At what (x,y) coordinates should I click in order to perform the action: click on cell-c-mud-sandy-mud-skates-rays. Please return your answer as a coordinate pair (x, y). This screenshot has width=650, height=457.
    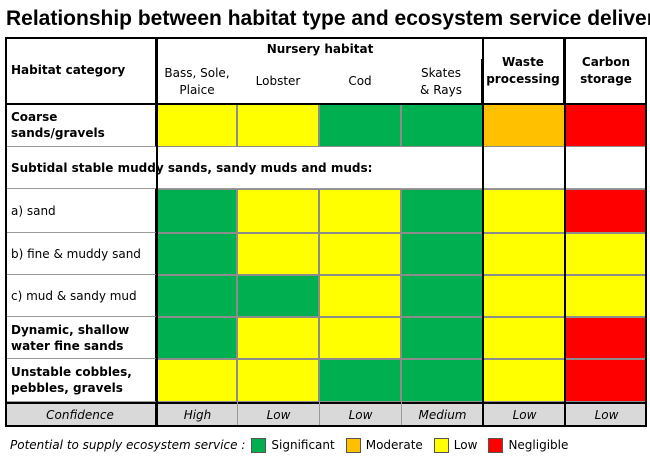
    Looking at the image, I should click on (442, 296).